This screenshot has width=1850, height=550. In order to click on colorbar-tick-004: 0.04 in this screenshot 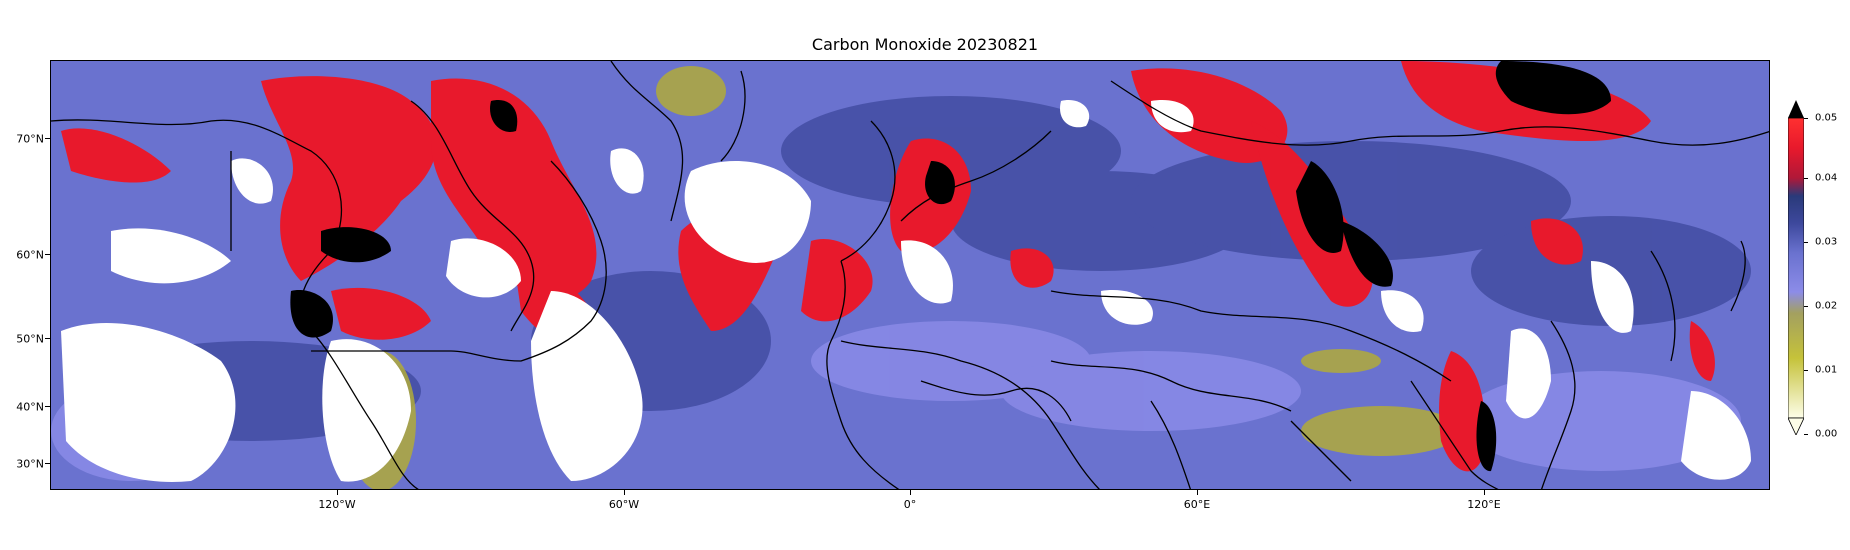, I will do `click(1826, 178)`.